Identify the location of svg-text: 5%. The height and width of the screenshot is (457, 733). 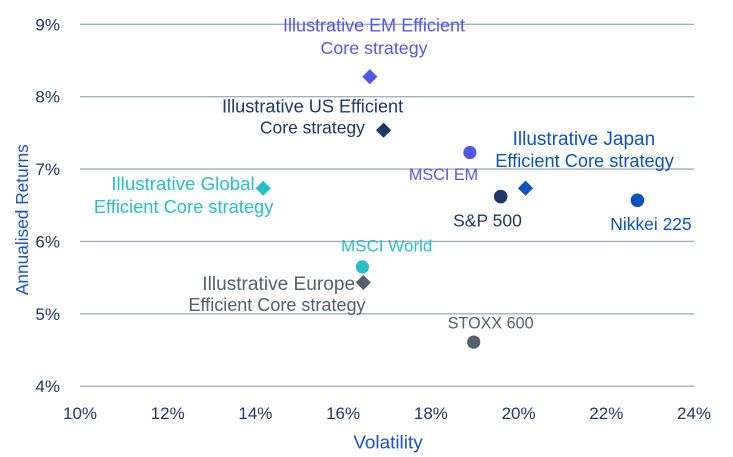
(47, 314).